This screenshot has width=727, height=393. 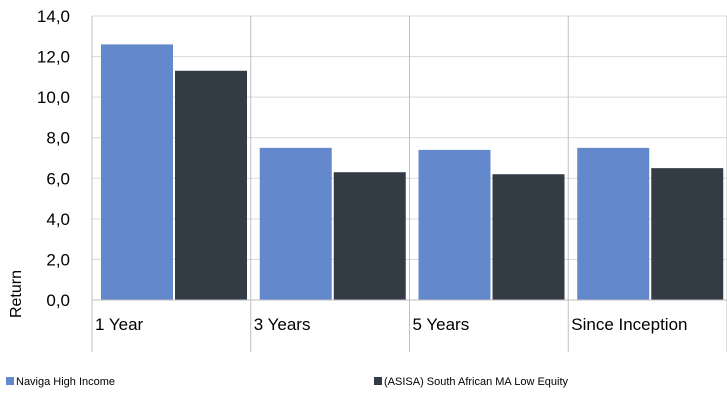 I want to click on y-tick-label: 12,0, so click(x=53, y=57).